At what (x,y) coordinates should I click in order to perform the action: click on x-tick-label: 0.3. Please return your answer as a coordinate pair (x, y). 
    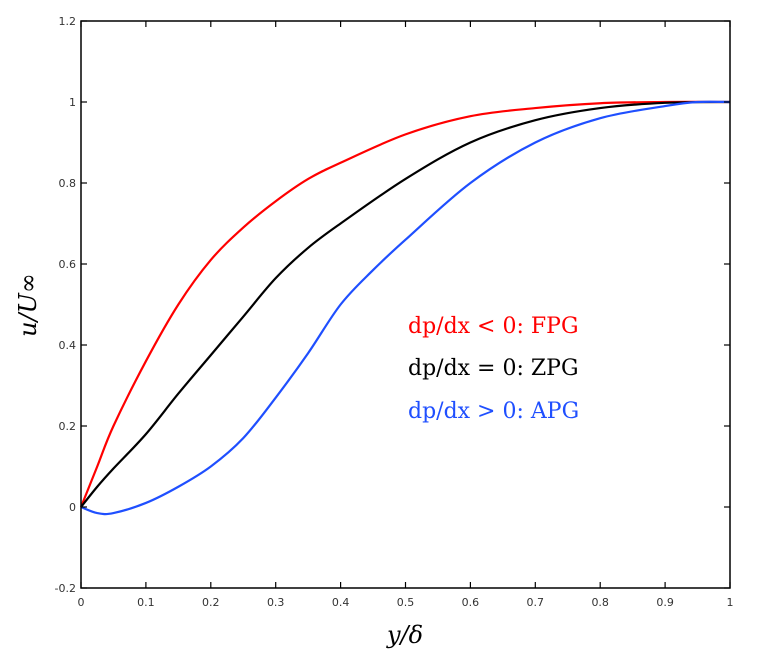
    Looking at the image, I should click on (276, 602).